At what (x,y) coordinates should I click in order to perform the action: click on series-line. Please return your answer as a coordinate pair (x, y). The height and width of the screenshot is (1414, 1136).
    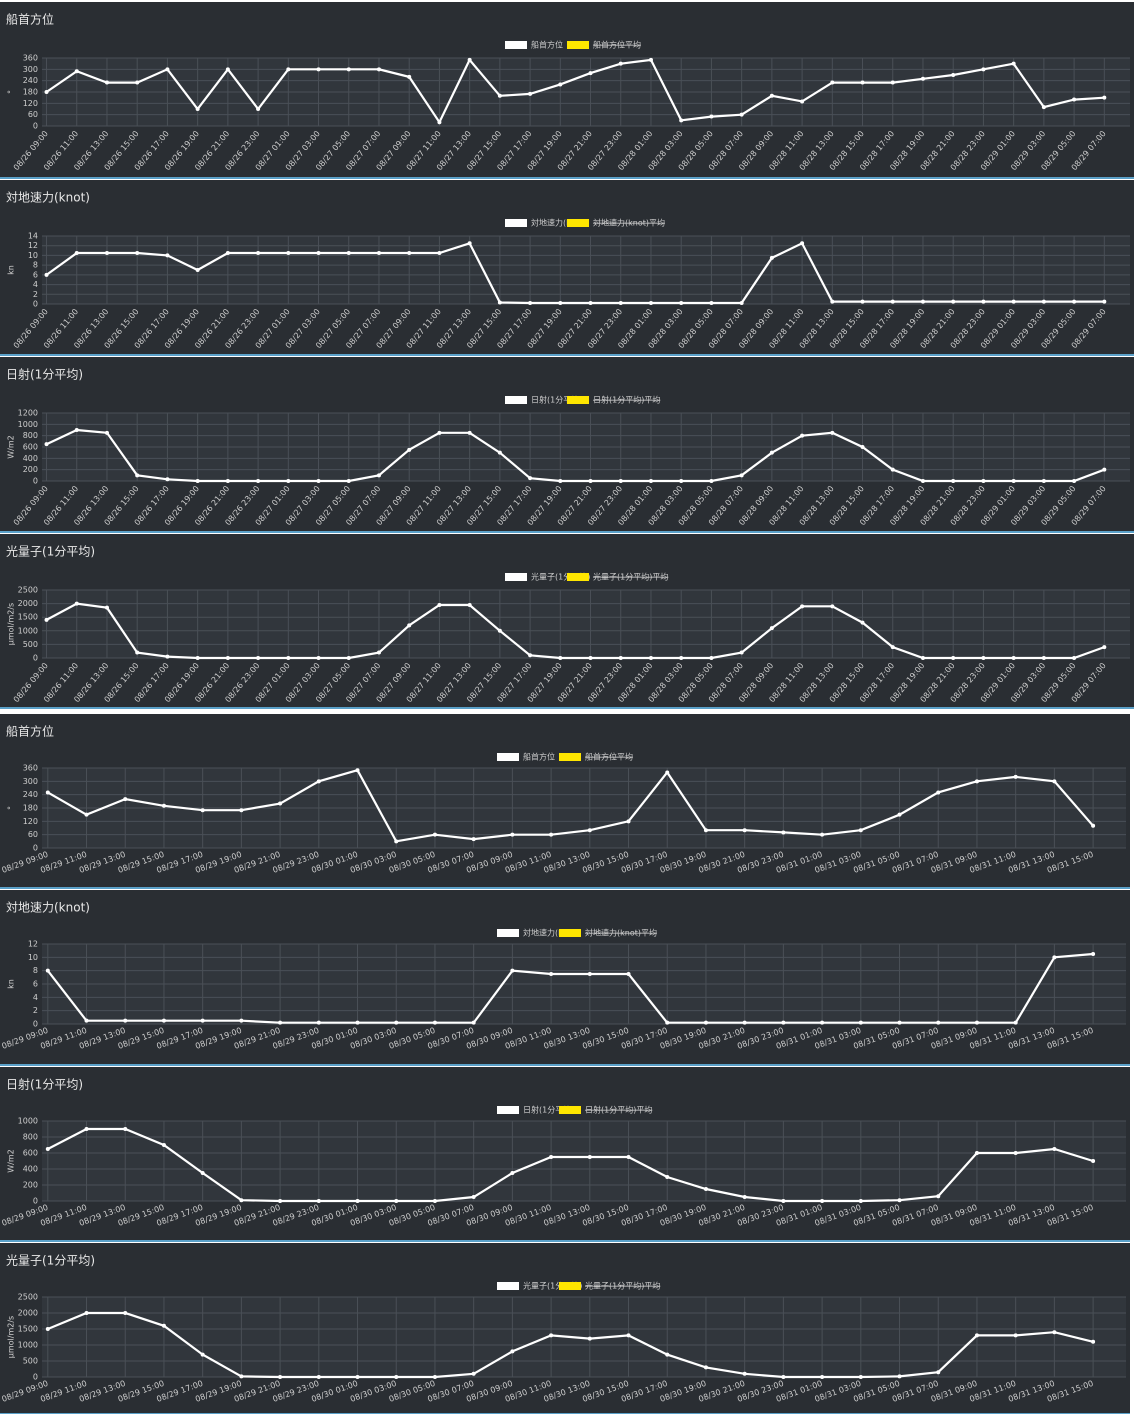
    Looking at the image, I should click on (570, 805).